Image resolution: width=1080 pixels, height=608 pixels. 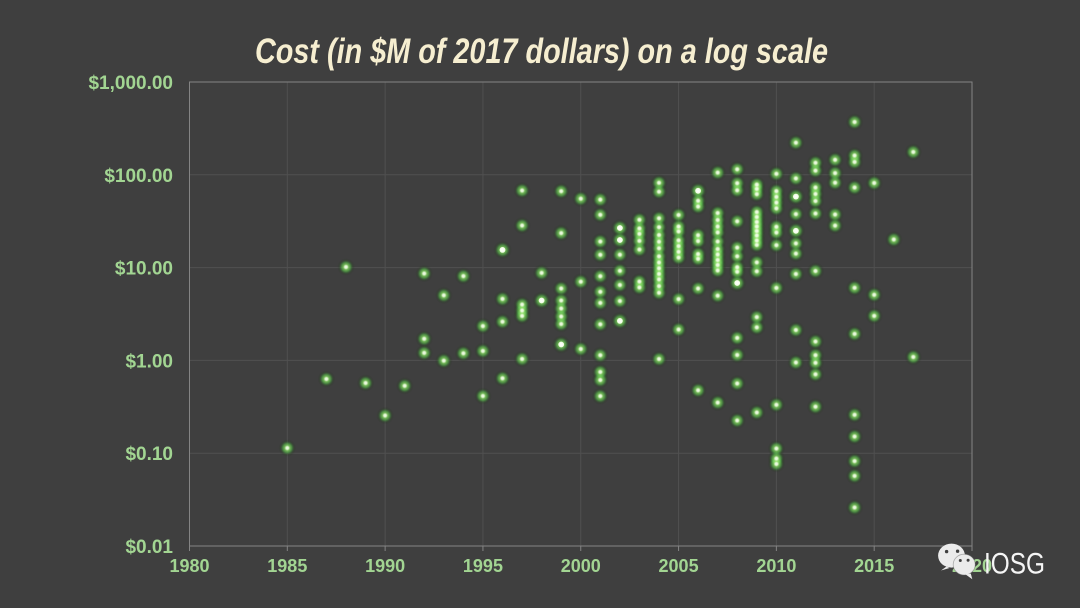 What do you see at coordinates (149, 547) in the screenshot?
I see `svg-text: $0.01` at bounding box center [149, 547].